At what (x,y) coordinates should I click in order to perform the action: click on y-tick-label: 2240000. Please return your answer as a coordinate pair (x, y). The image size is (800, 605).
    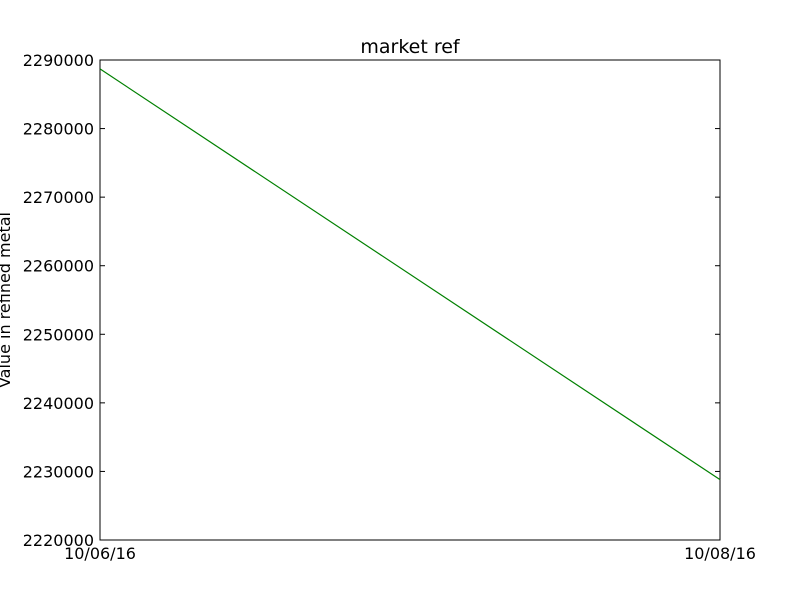
    Looking at the image, I should click on (58, 403).